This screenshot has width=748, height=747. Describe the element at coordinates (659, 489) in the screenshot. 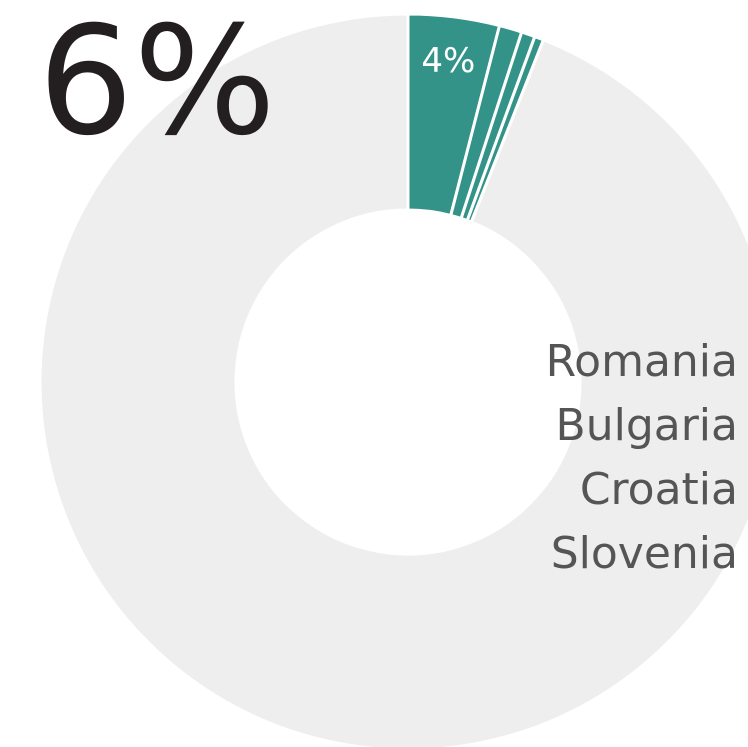

I see `legend-entry: Croatia` at that location.